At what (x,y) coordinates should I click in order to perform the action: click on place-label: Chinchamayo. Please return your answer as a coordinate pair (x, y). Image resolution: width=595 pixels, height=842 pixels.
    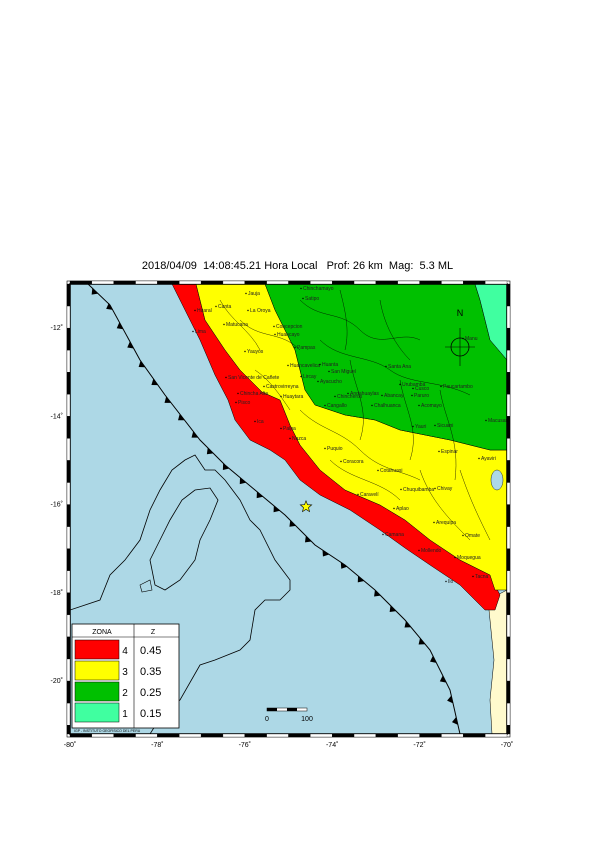
    Looking at the image, I should click on (318, 289).